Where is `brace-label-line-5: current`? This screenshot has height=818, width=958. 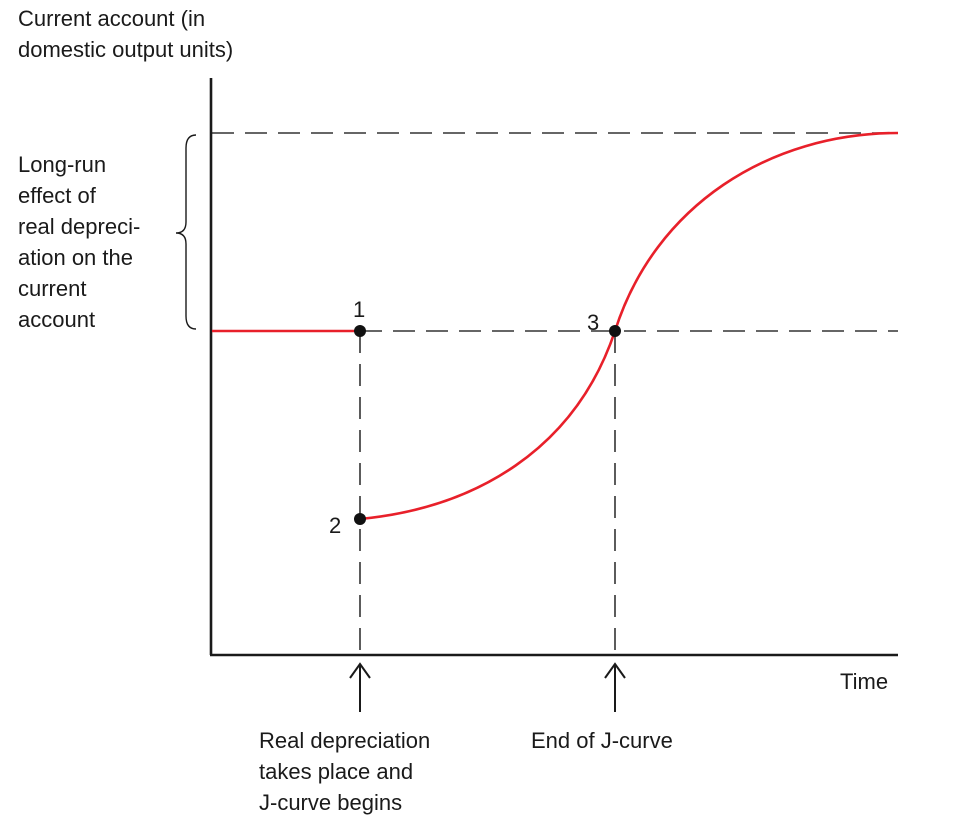 brace-label-line-5: current is located at coordinates (52, 288).